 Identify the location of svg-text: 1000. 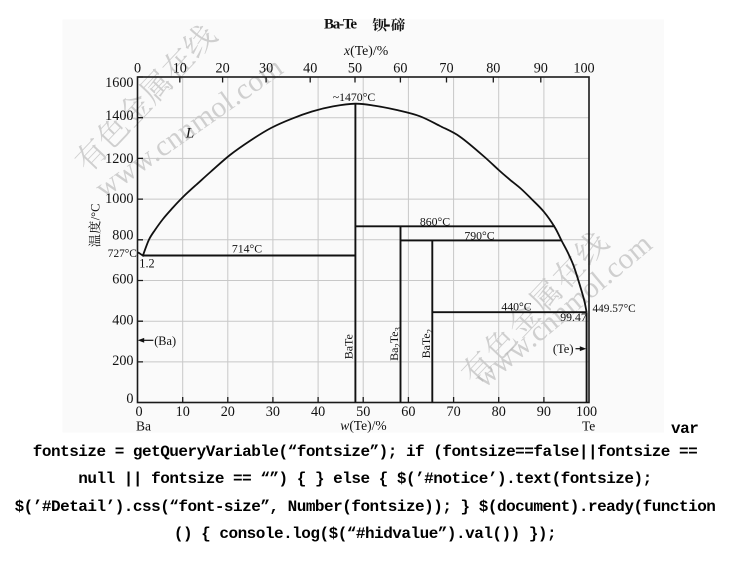
(119, 199).